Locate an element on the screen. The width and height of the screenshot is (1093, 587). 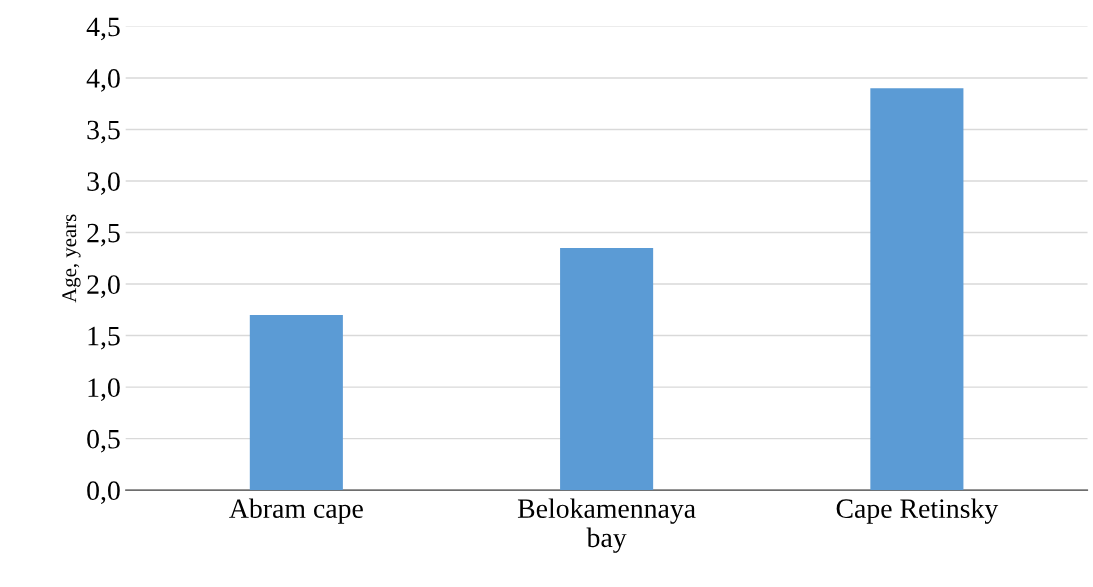
y-tick-label: 3,5 is located at coordinates (103, 132).